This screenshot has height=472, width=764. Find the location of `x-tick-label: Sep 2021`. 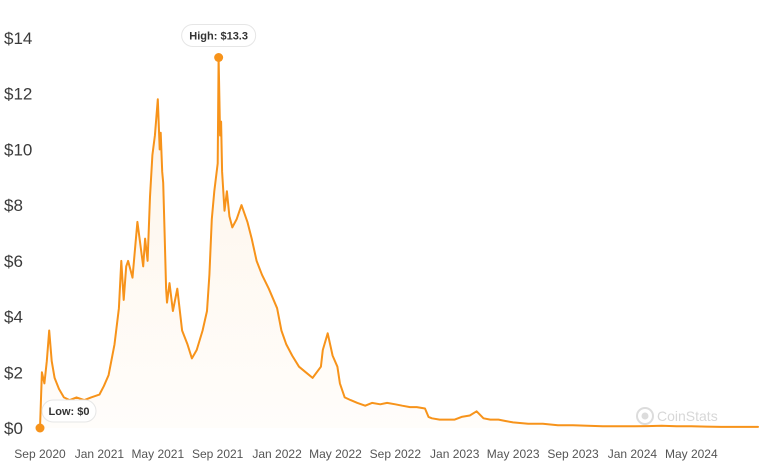

x-tick-label: Sep 2021 is located at coordinates (218, 454).